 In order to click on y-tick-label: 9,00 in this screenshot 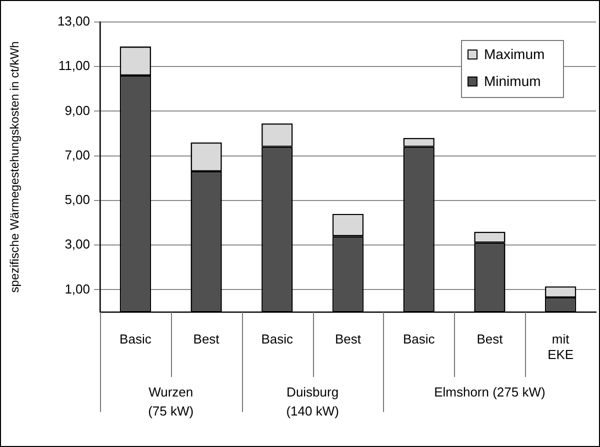, I will do `click(77, 110)`.